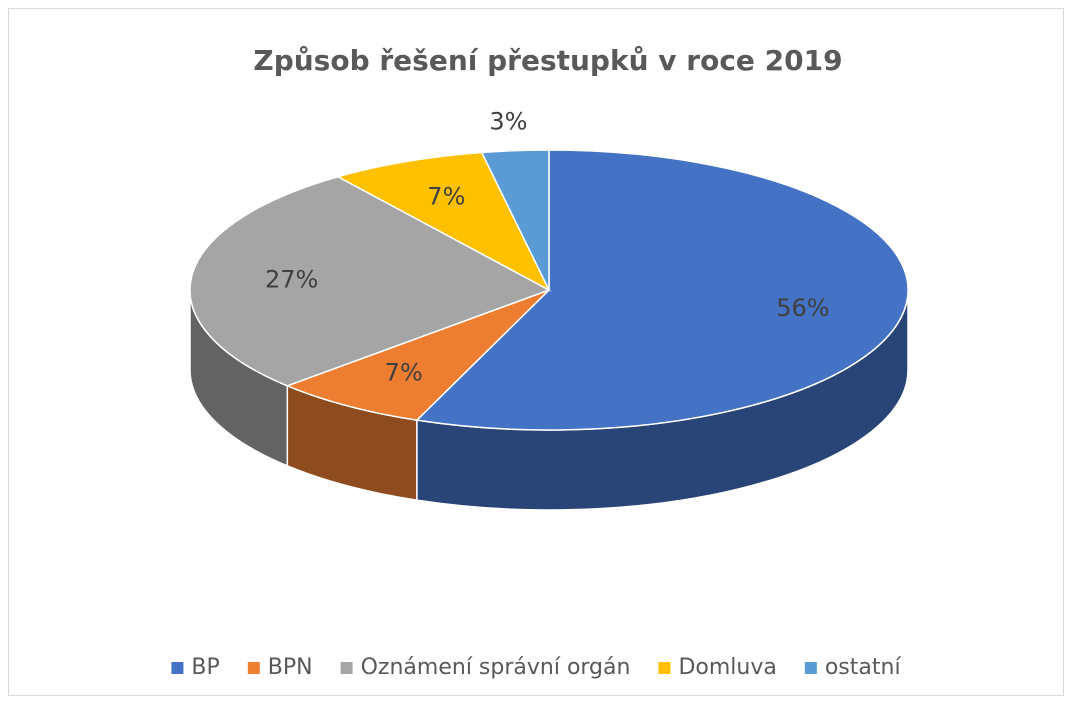  Describe the element at coordinates (205, 667) in the screenshot. I see `legend-label: BP` at that location.